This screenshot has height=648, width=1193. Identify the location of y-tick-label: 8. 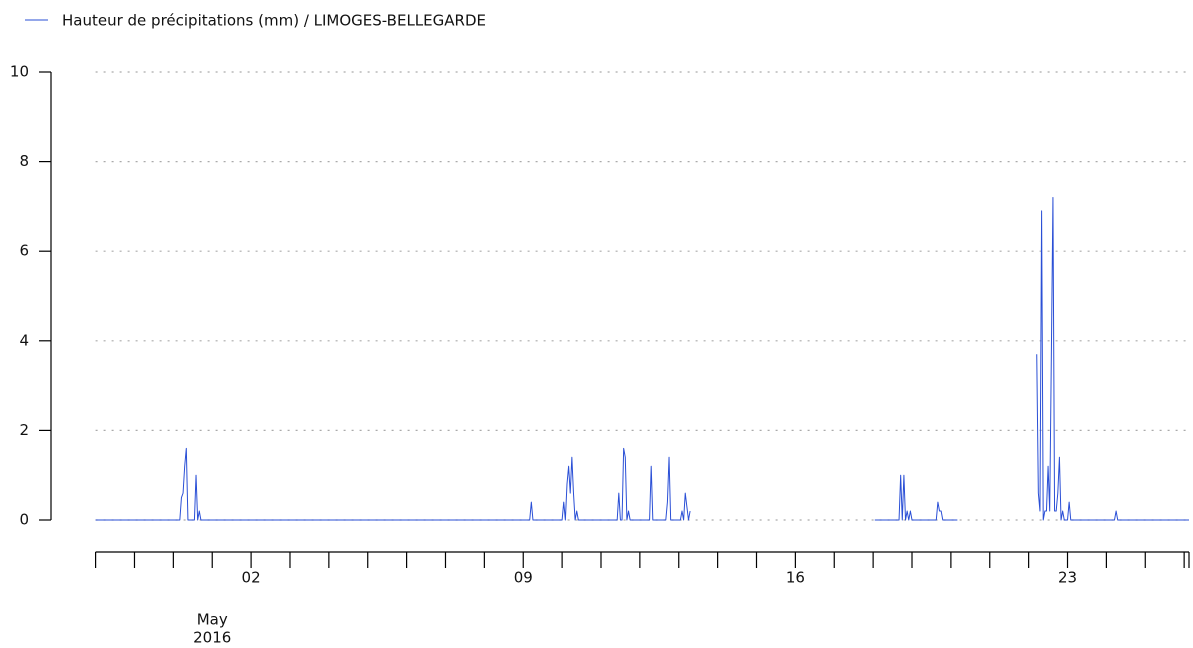
(24, 161).